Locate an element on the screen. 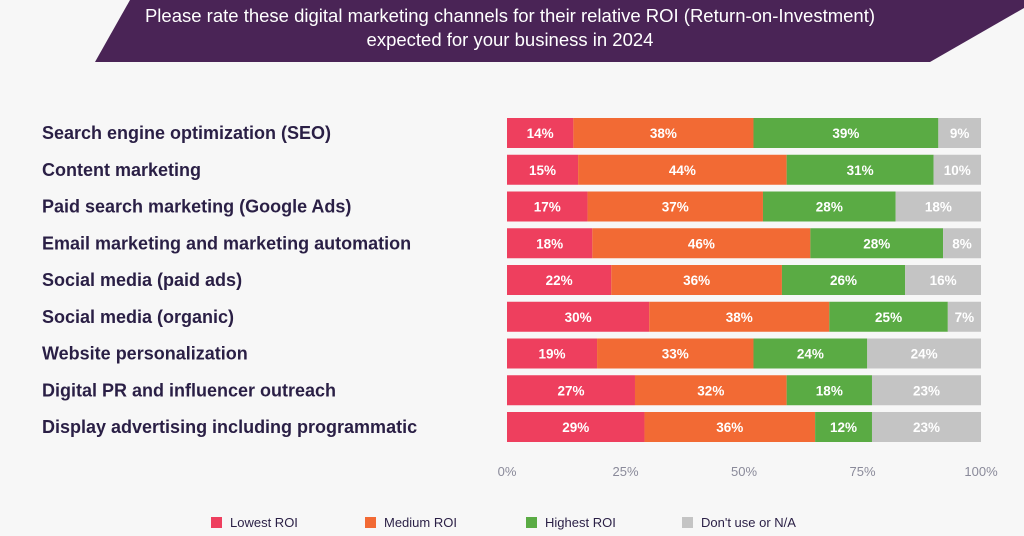 The image size is (1024, 536). data-label: 25% is located at coordinates (888, 317).